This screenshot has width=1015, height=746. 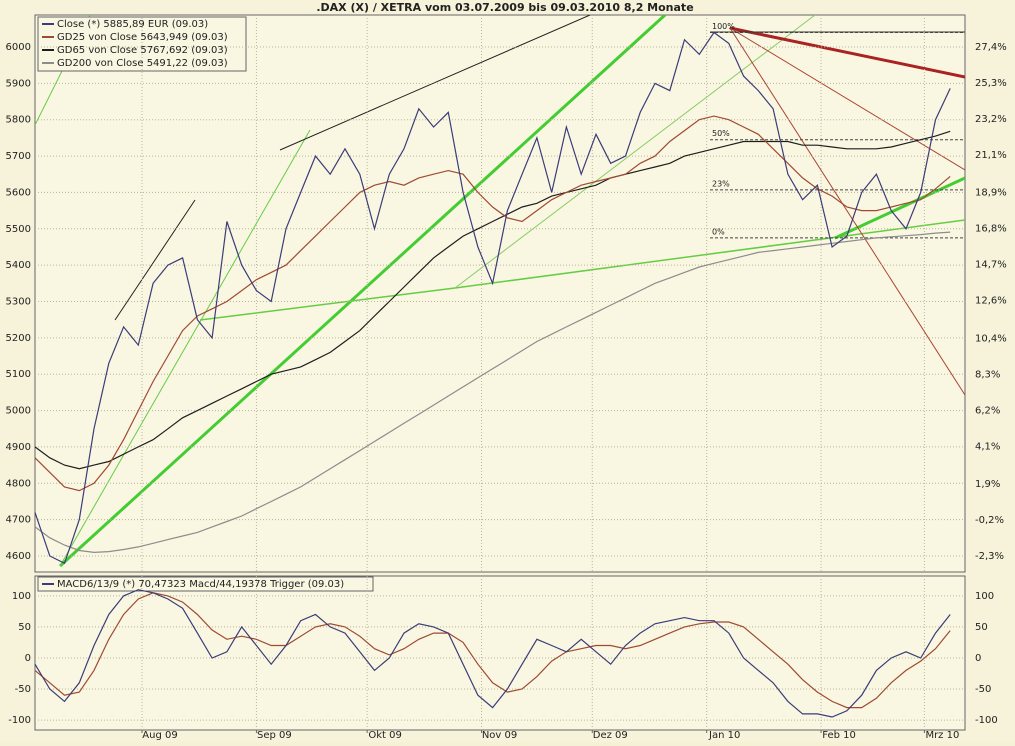 What do you see at coordinates (984, 596) in the screenshot?
I see `y-tick-label-right: 100` at bounding box center [984, 596].